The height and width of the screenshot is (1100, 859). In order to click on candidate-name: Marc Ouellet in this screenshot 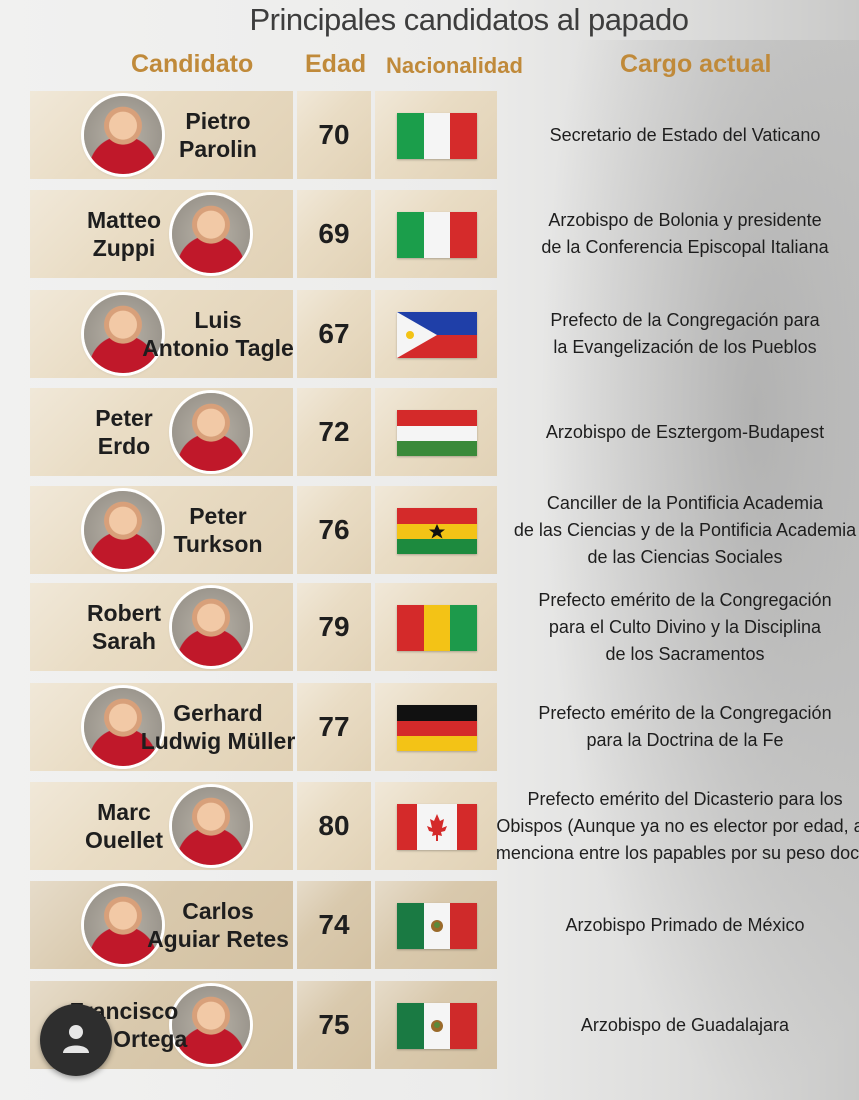, I will do `click(124, 826)`.